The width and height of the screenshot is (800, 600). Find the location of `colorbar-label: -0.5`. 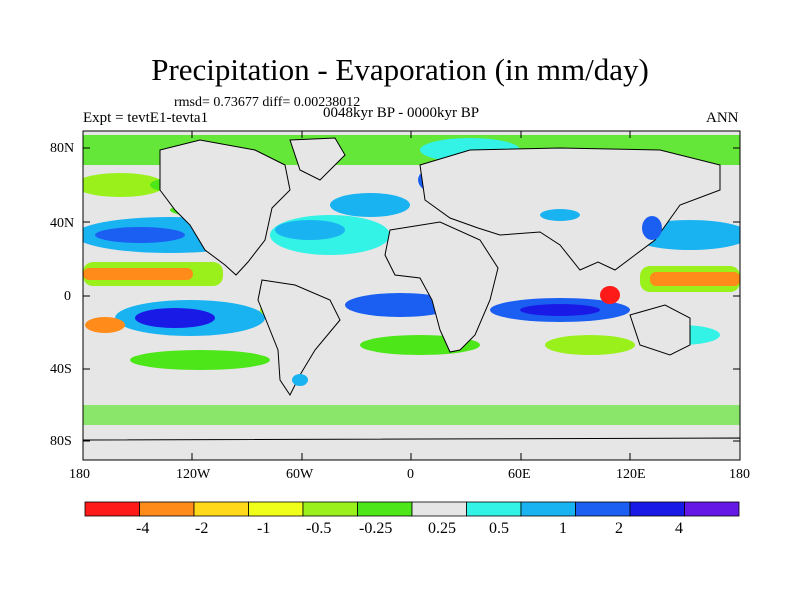

colorbar-label: -0.5 is located at coordinates (319, 528).